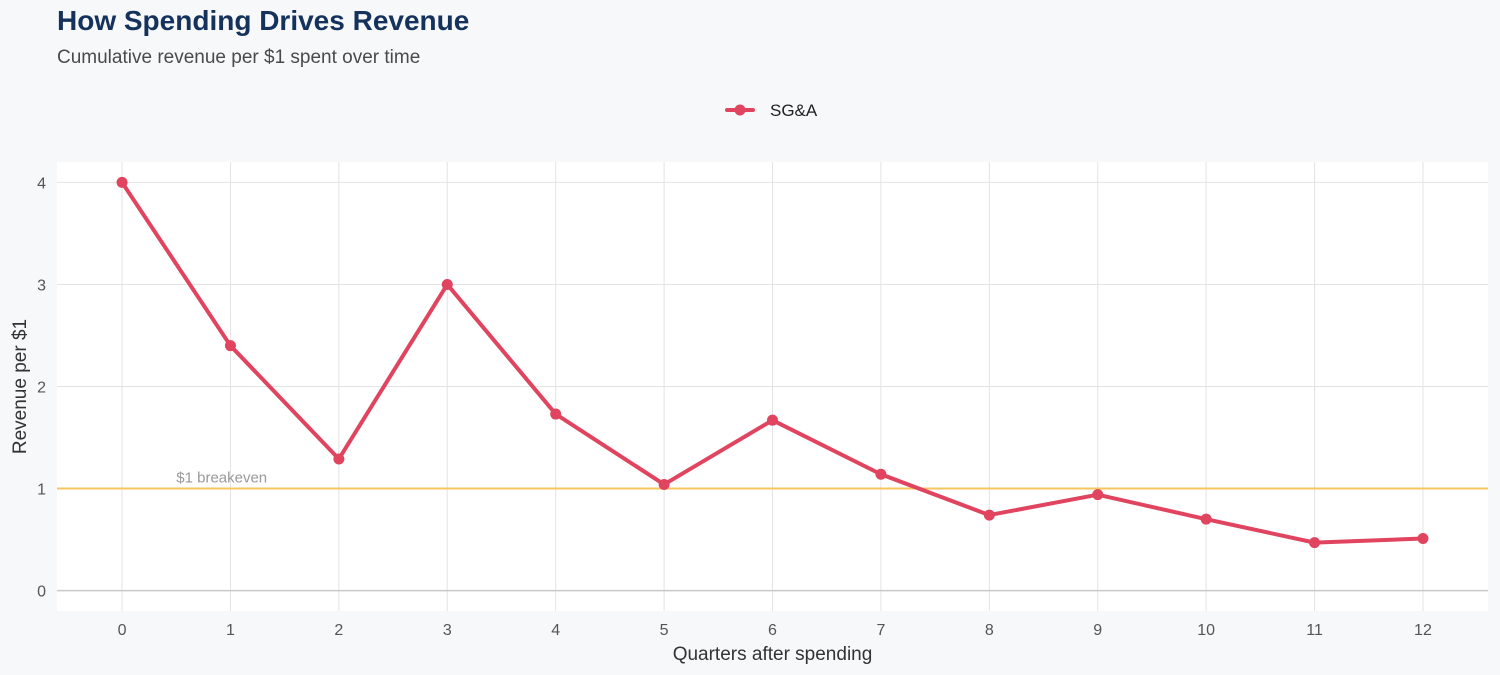 The width and height of the screenshot is (1500, 675). I want to click on y-tick-label: 4, so click(41, 183).